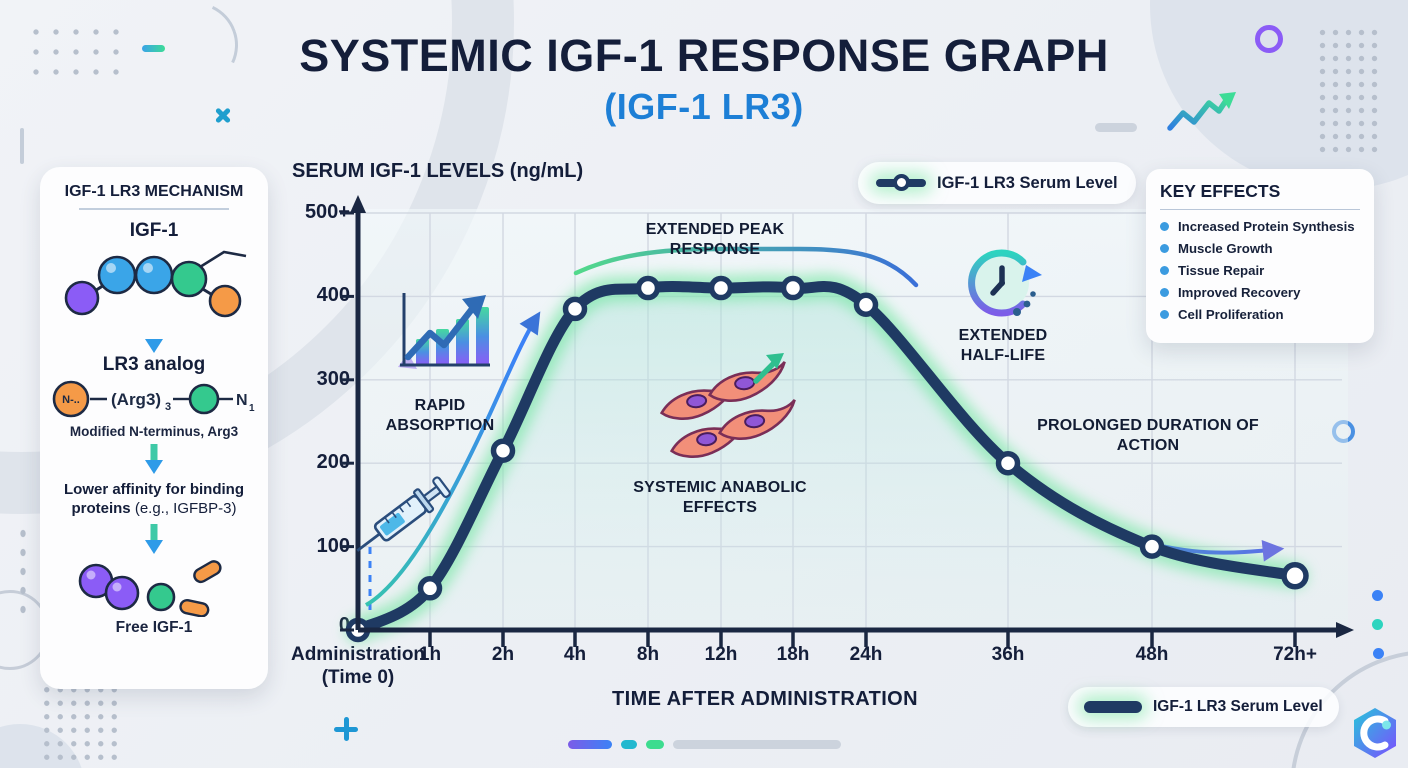  Describe the element at coordinates (1239, 292) in the screenshot. I see `key-effect-label: Improved Recovery` at that location.